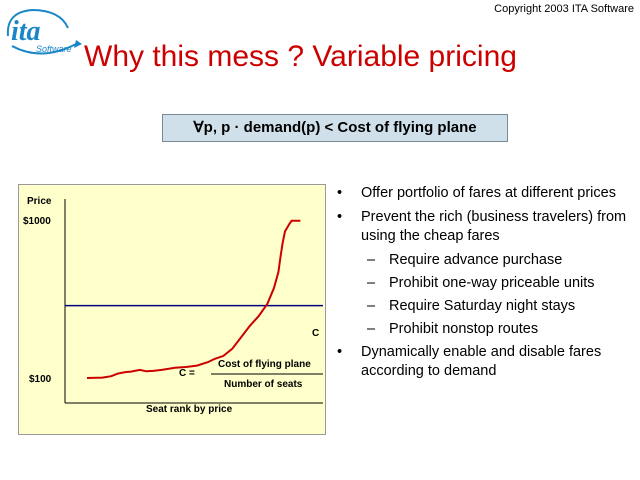 The width and height of the screenshot is (640, 480). What do you see at coordinates (464, 329) in the screenshot?
I see `bullet-text: Prohibit nonstop routes` at bounding box center [464, 329].